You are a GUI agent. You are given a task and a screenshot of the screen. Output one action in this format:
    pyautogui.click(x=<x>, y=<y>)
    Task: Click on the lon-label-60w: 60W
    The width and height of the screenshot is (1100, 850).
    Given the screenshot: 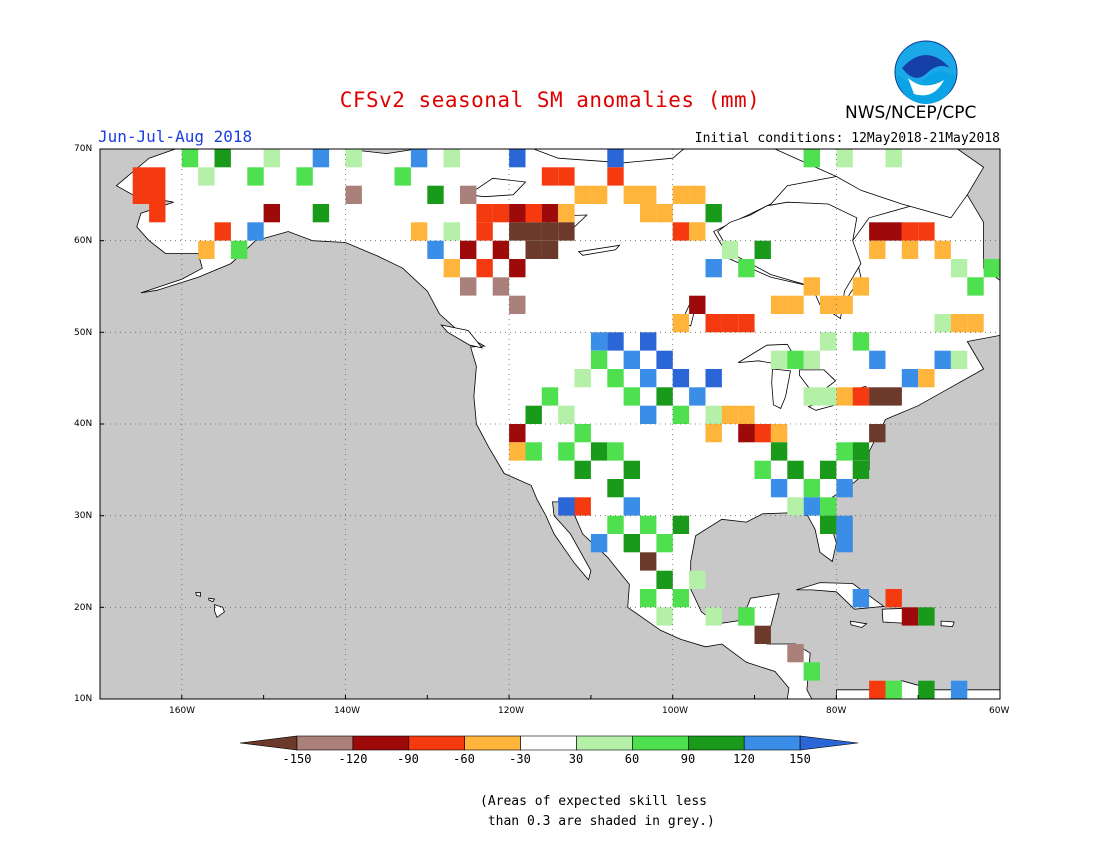 What is the action you would take?
    pyautogui.click(x=999, y=711)
    